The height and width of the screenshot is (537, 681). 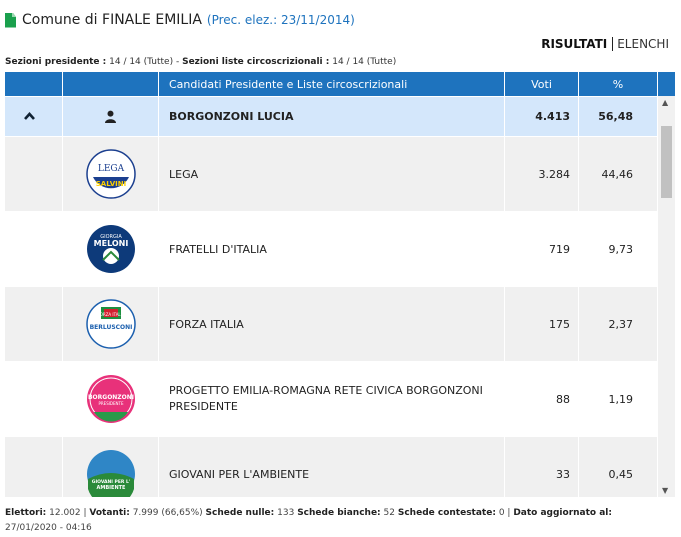 What do you see at coordinates (110, 184) in the screenshot?
I see `svg-text: SALVINI` at bounding box center [110, 184].